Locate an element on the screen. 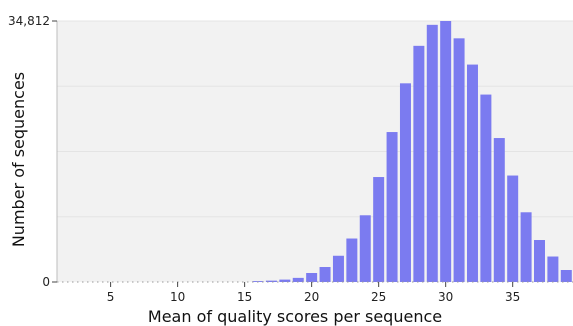  x-tick-label: 10 is located at coordinates (177, 297).